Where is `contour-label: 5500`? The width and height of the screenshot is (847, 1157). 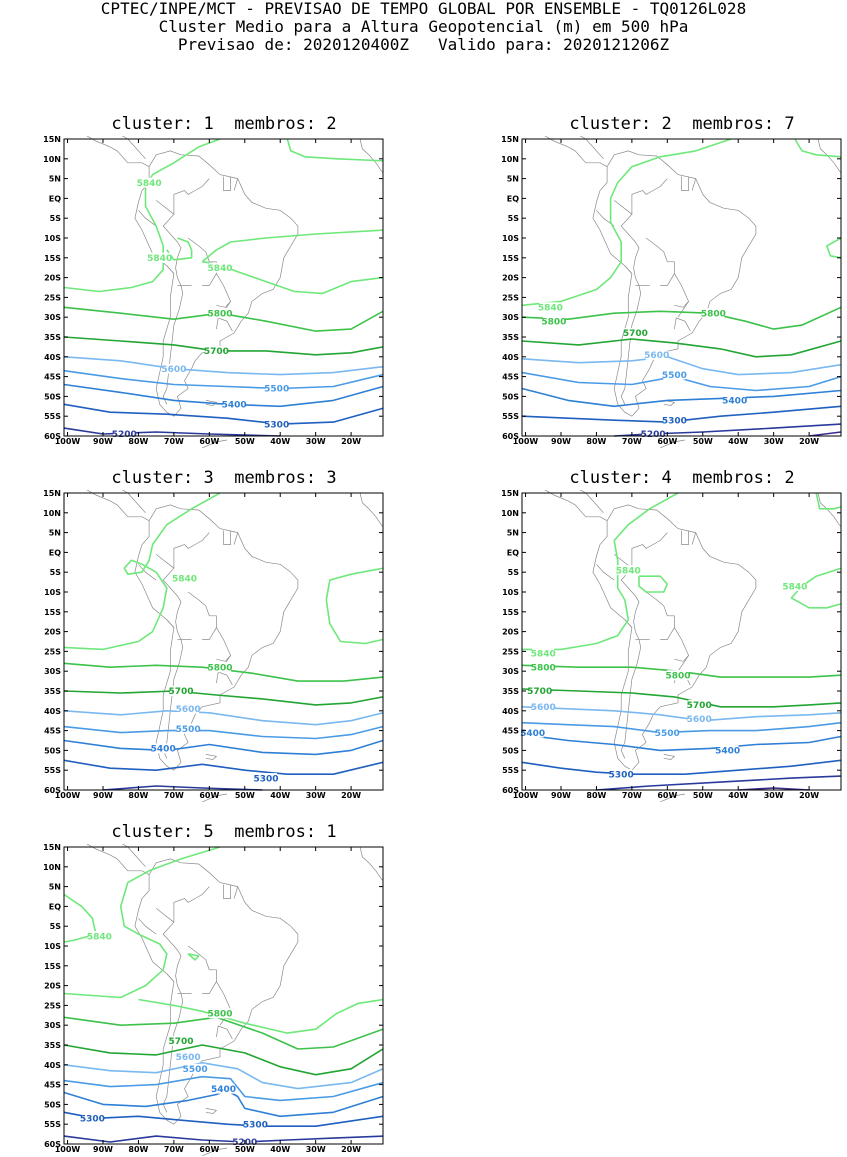 contour-label: 5500 is located at coordinates (195, 1070).